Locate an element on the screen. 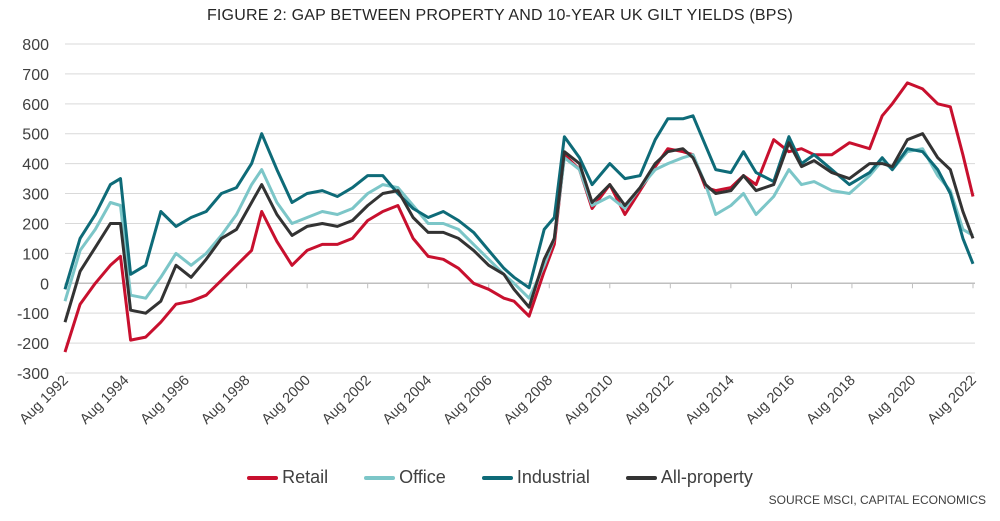 Image resolution: width=1000 pixels, height=521 pixels. y-tick-label: 400 is located at coordinates (35, 165).